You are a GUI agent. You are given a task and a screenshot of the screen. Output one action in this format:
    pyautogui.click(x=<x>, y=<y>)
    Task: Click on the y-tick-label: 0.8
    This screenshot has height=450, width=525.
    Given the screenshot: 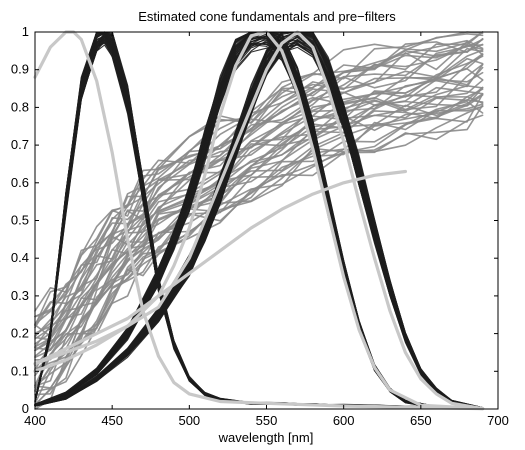 What is the action you would take?
    pyautogui.click(x=20, y=106)
    